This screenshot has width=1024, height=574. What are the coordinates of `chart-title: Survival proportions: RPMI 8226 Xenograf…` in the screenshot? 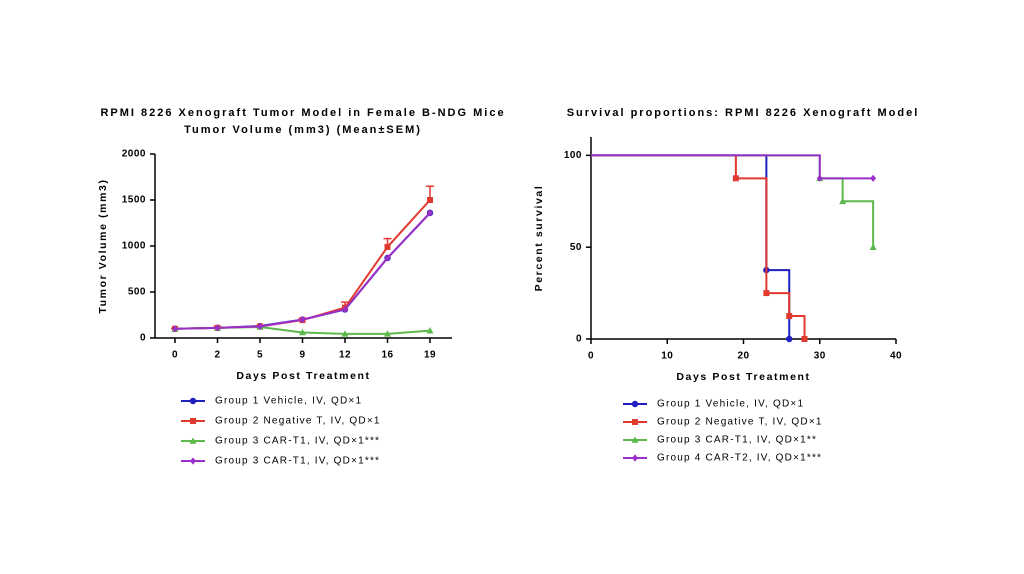 It's located at (743, 113).